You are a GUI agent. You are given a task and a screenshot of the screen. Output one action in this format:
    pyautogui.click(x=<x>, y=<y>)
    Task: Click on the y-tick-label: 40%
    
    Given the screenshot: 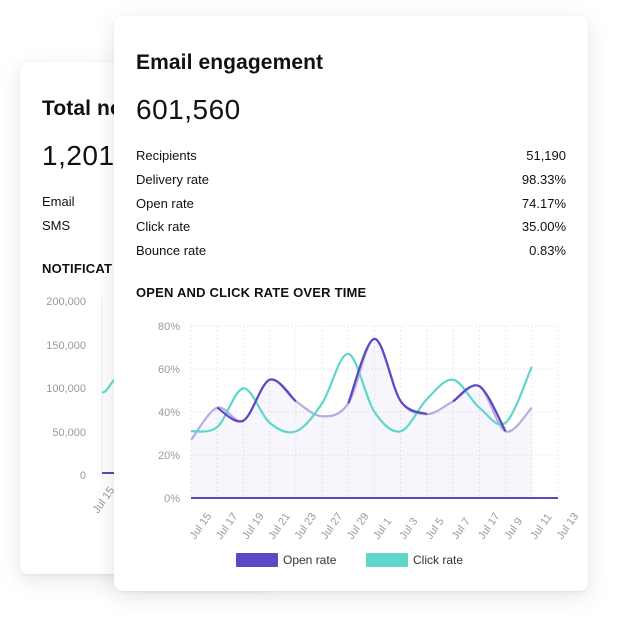 What is the action you would take?
    pyautogui.click(x=169, y=413)
    